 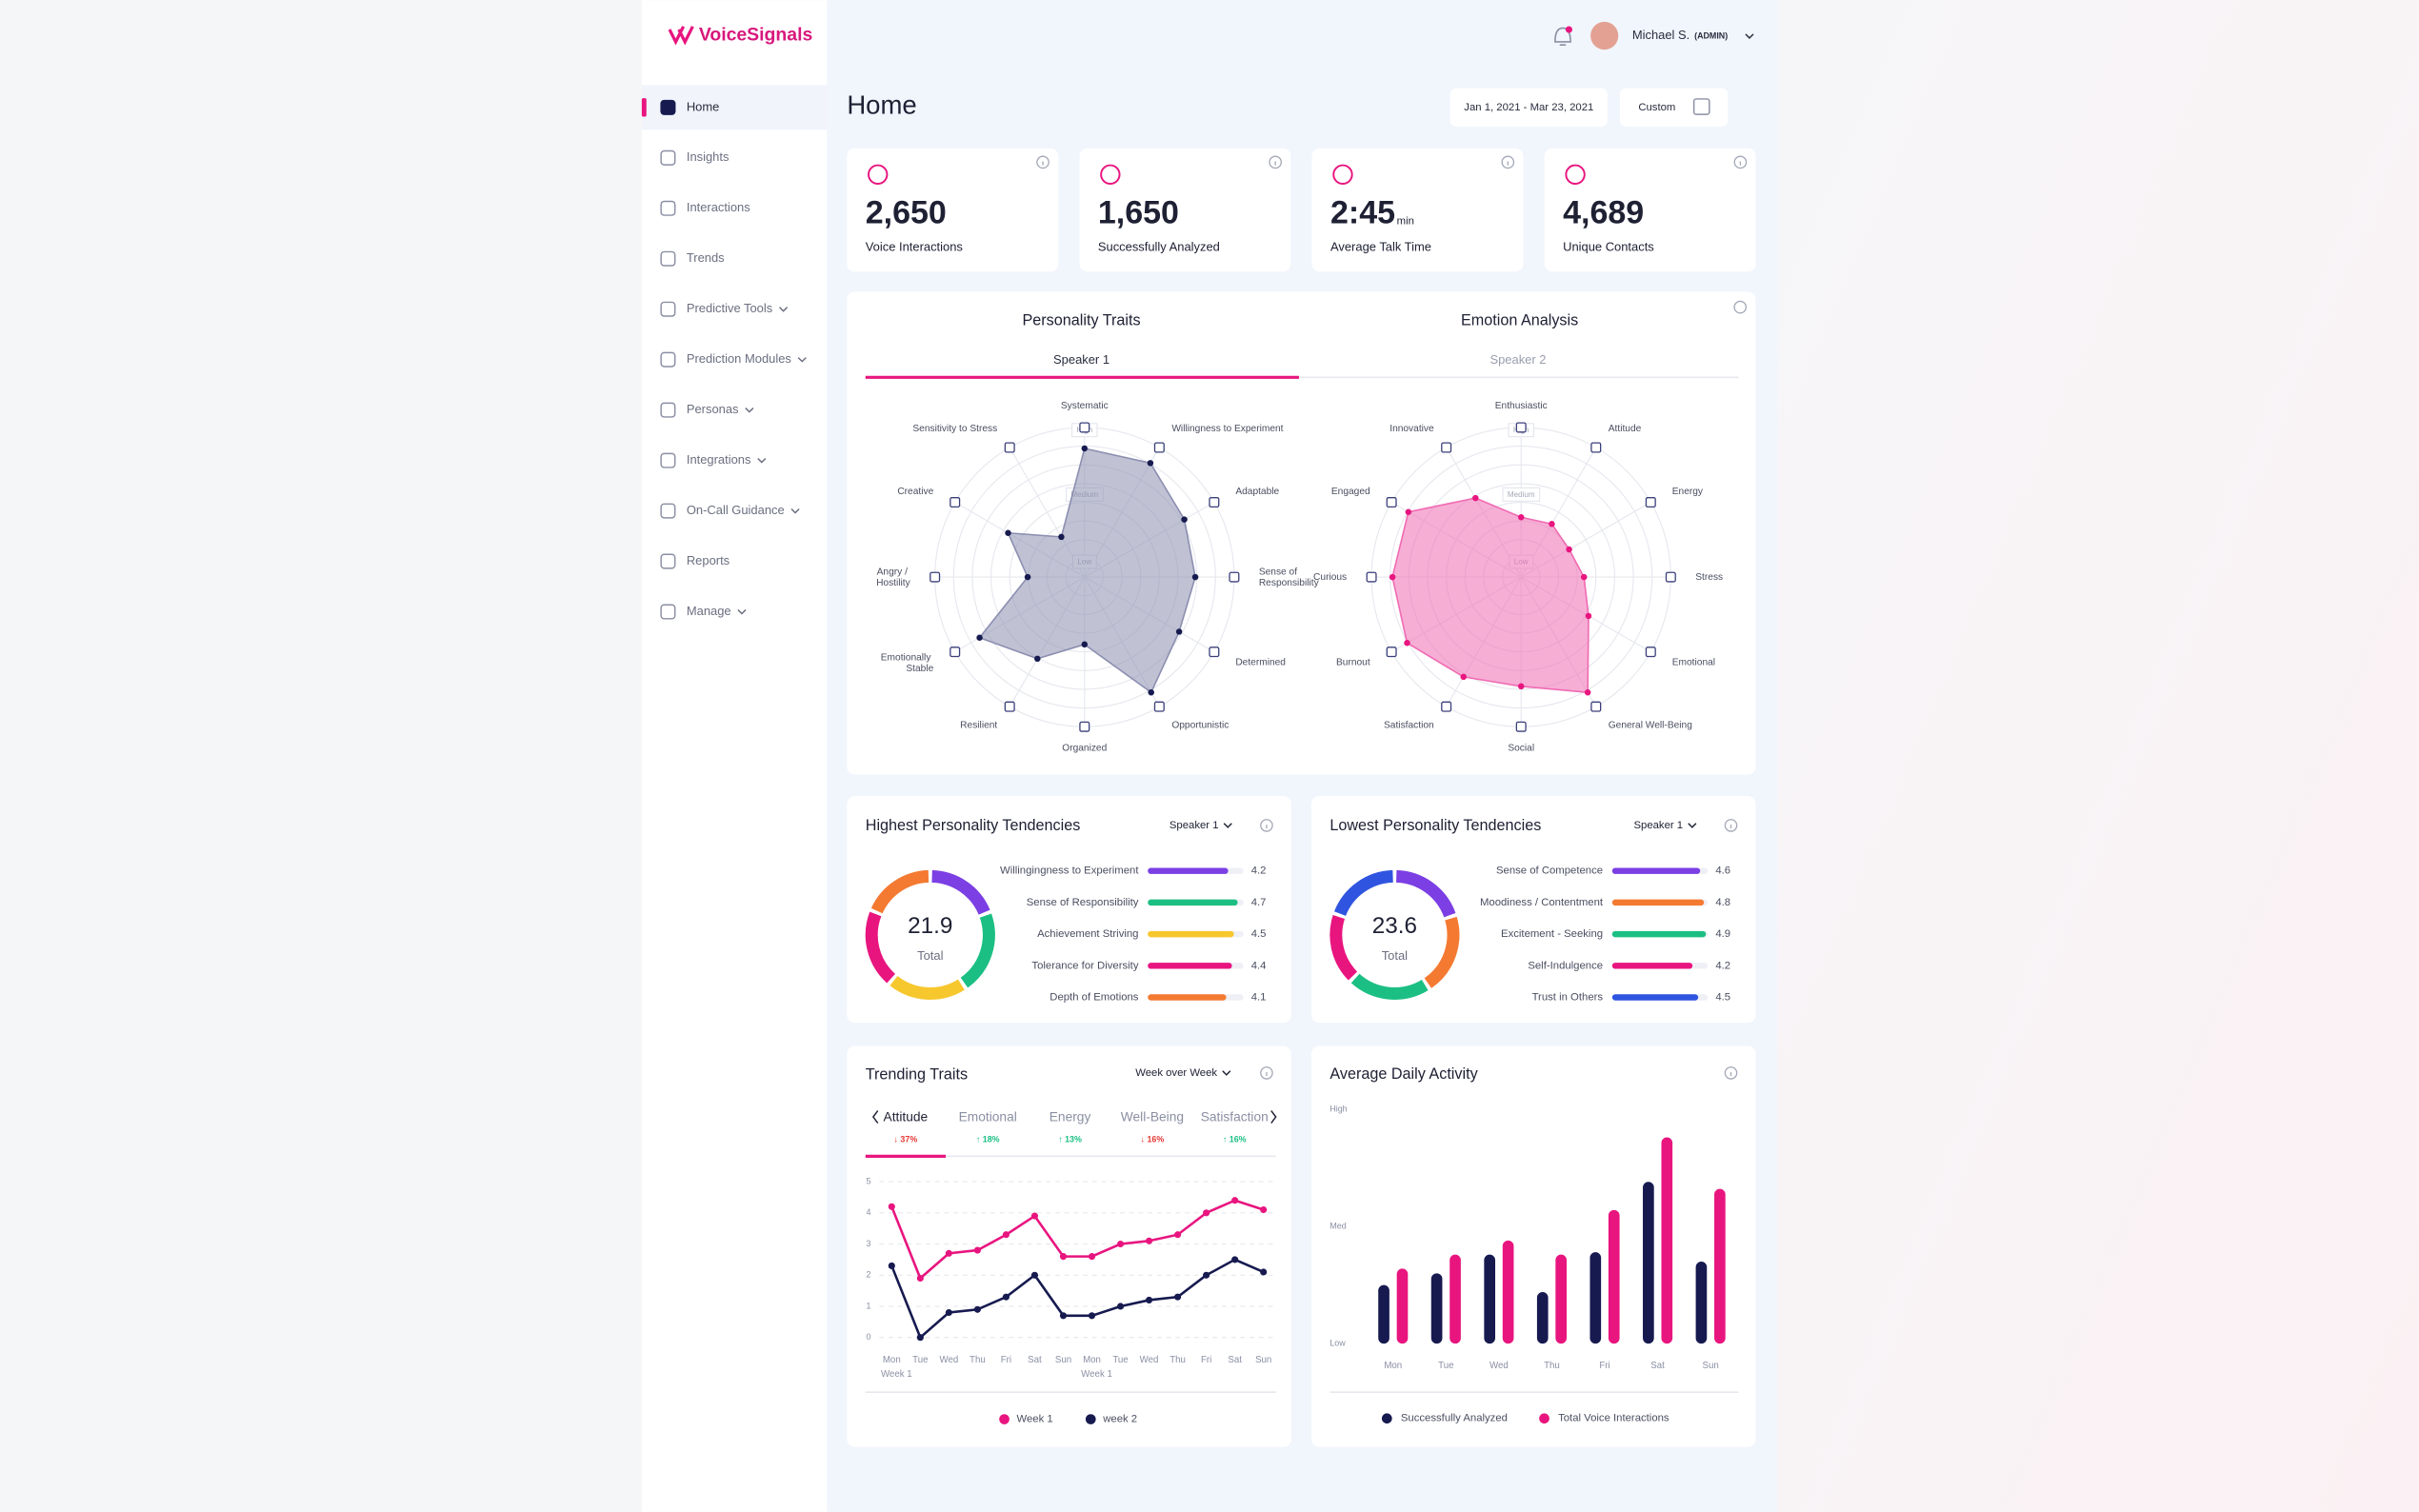 I want to click on calendar-icon, so click(x=1701, y=106).